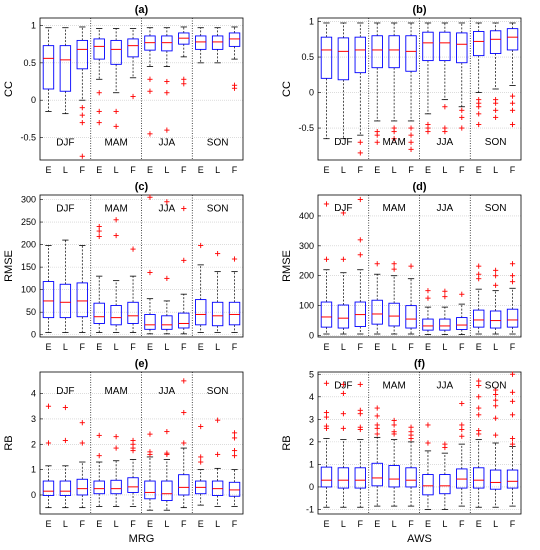 This screenshot has height=550, width=540. I want to click on panel-title: (d), so click(419, 187).